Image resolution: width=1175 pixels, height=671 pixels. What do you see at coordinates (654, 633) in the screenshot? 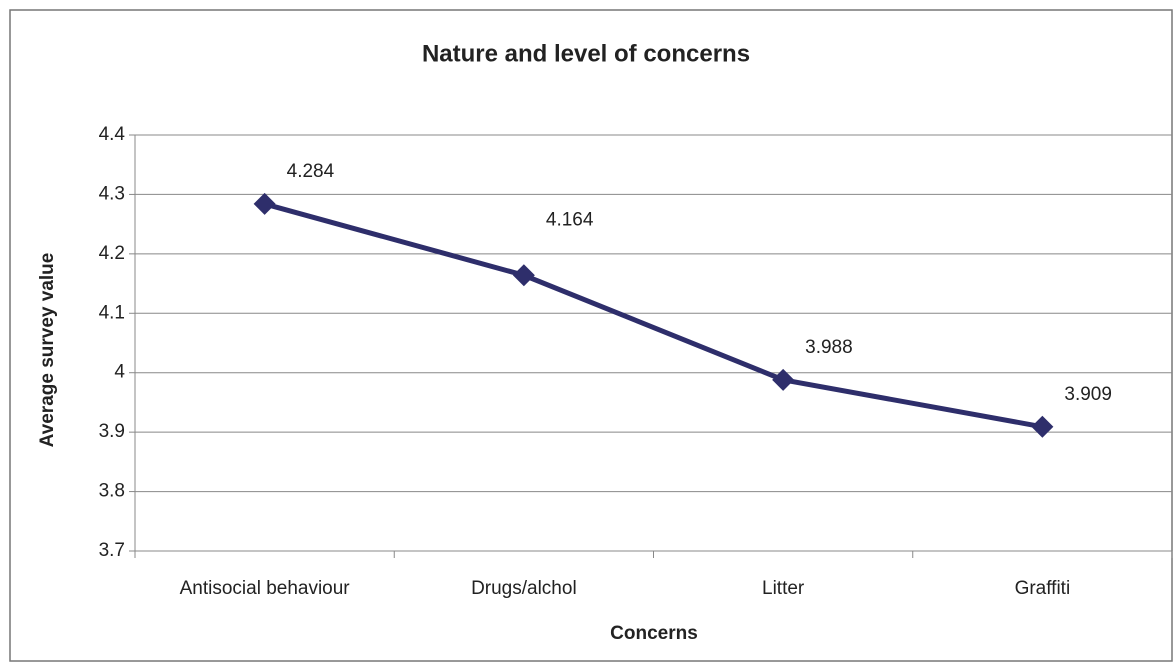
I see `x-axis-title: Concerns` at bounding box center [654, 633].